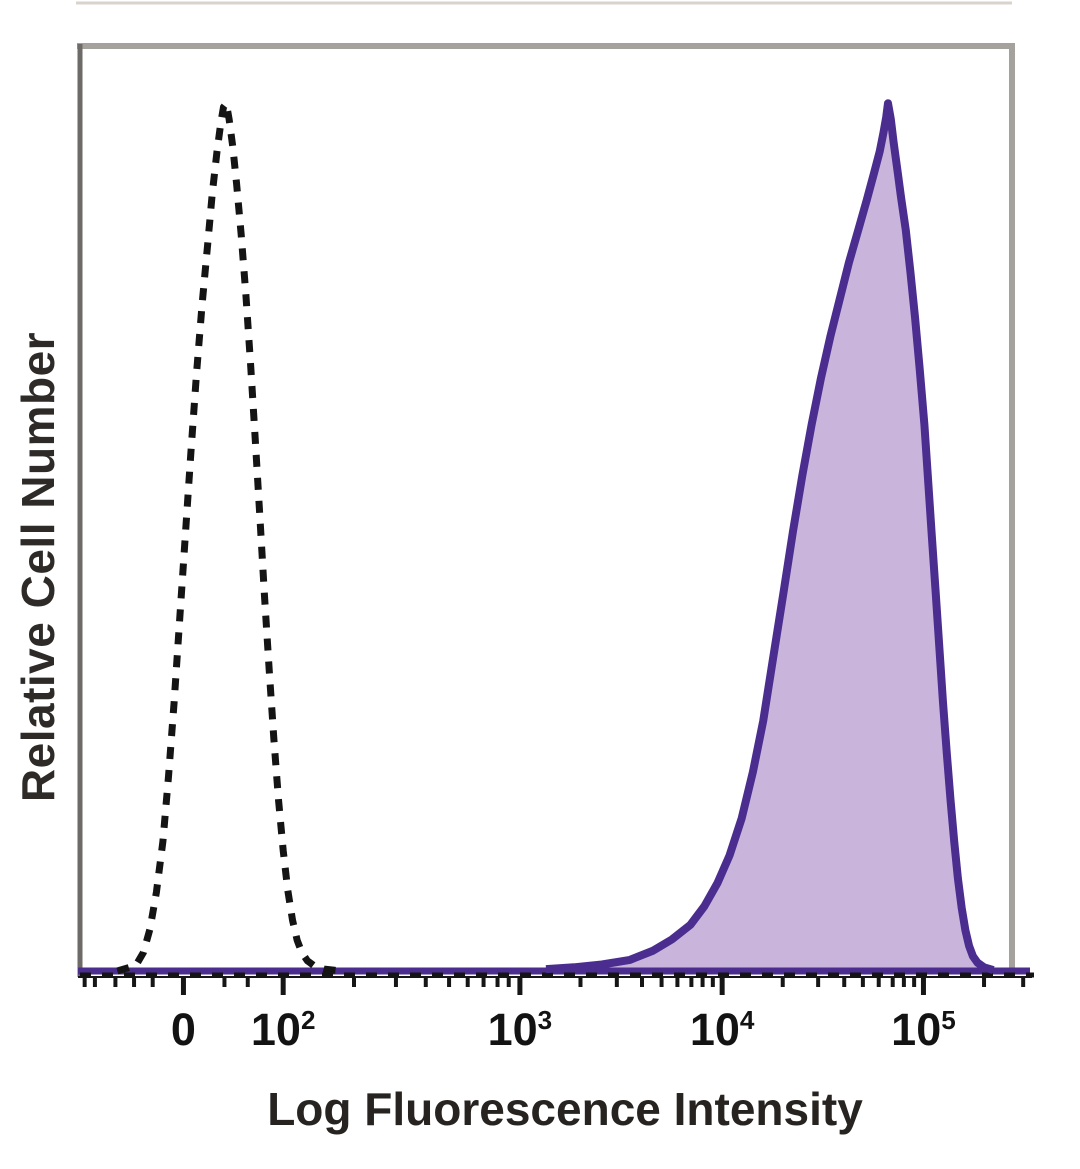  I want to click on x-tick-label-103: 10³, so click(520, 1029).